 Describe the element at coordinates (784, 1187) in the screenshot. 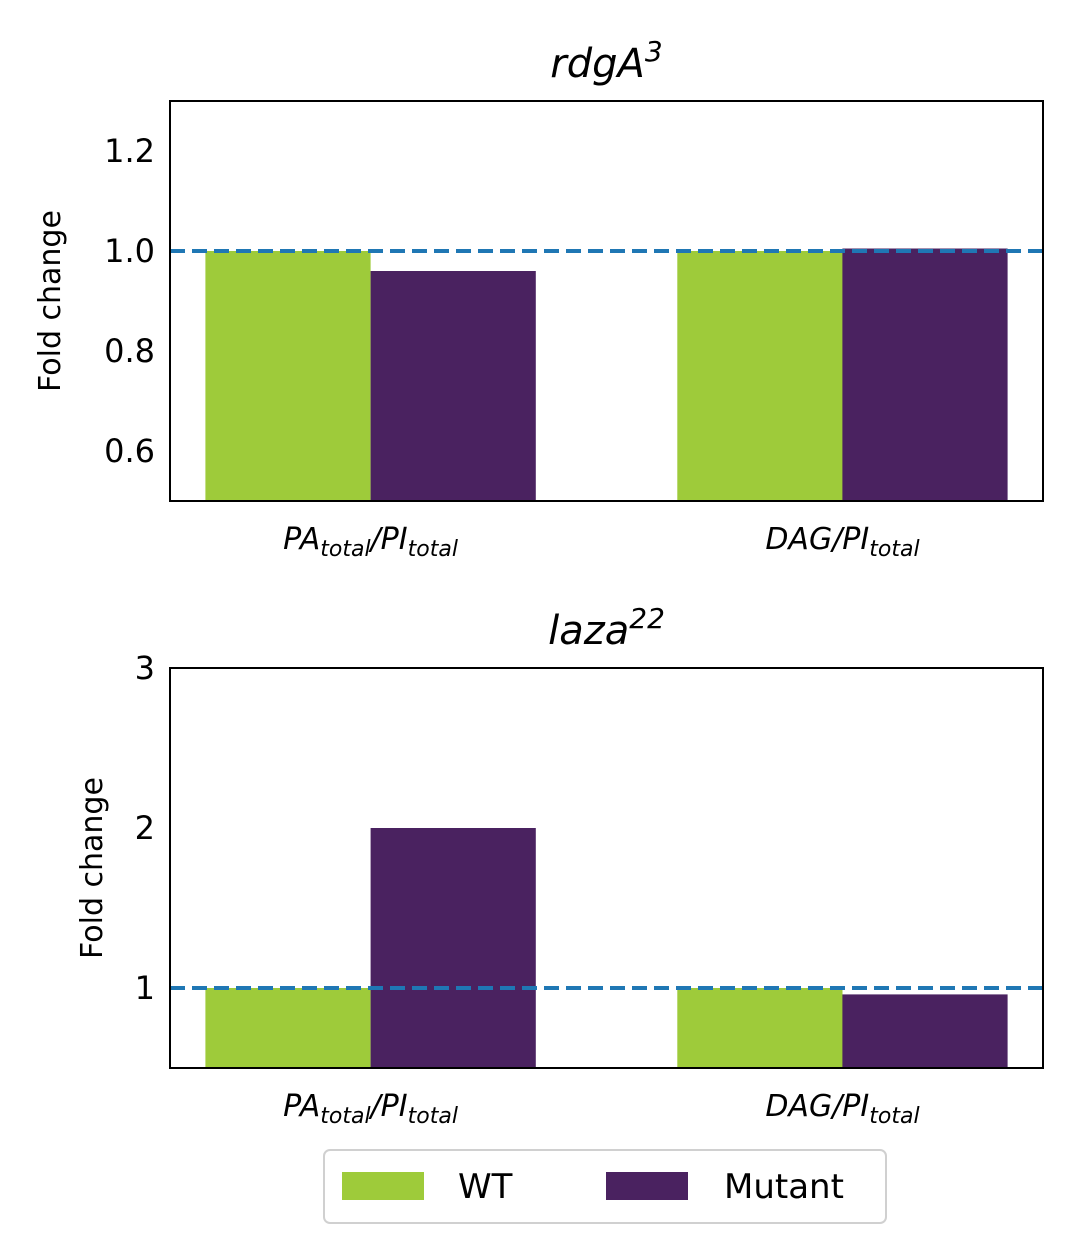

I see `legend-label-mutant: Mutant` at that location.